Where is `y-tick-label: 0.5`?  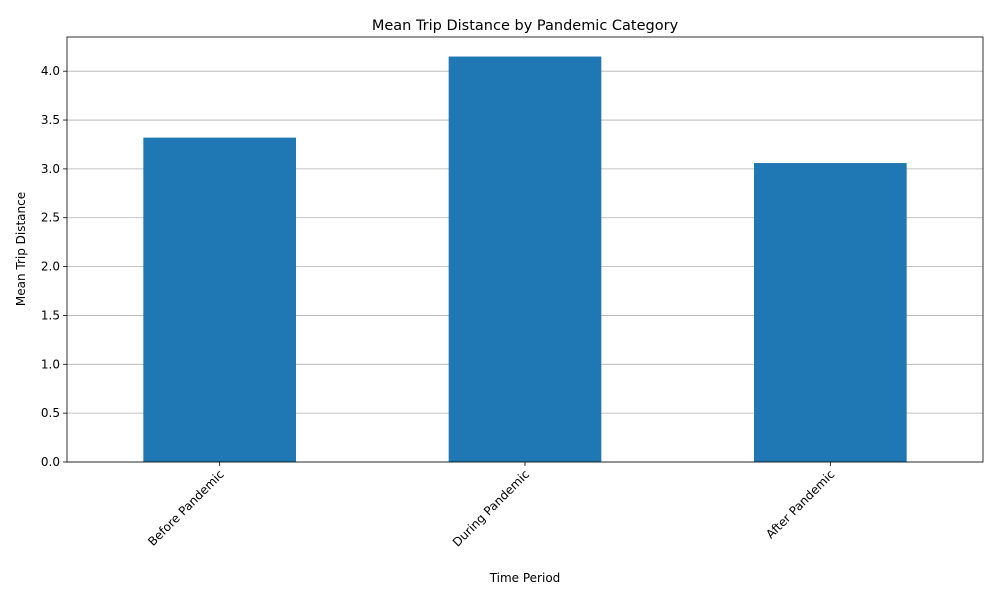
y-tick-label: 0.5 is located at coordinates (50, 413).